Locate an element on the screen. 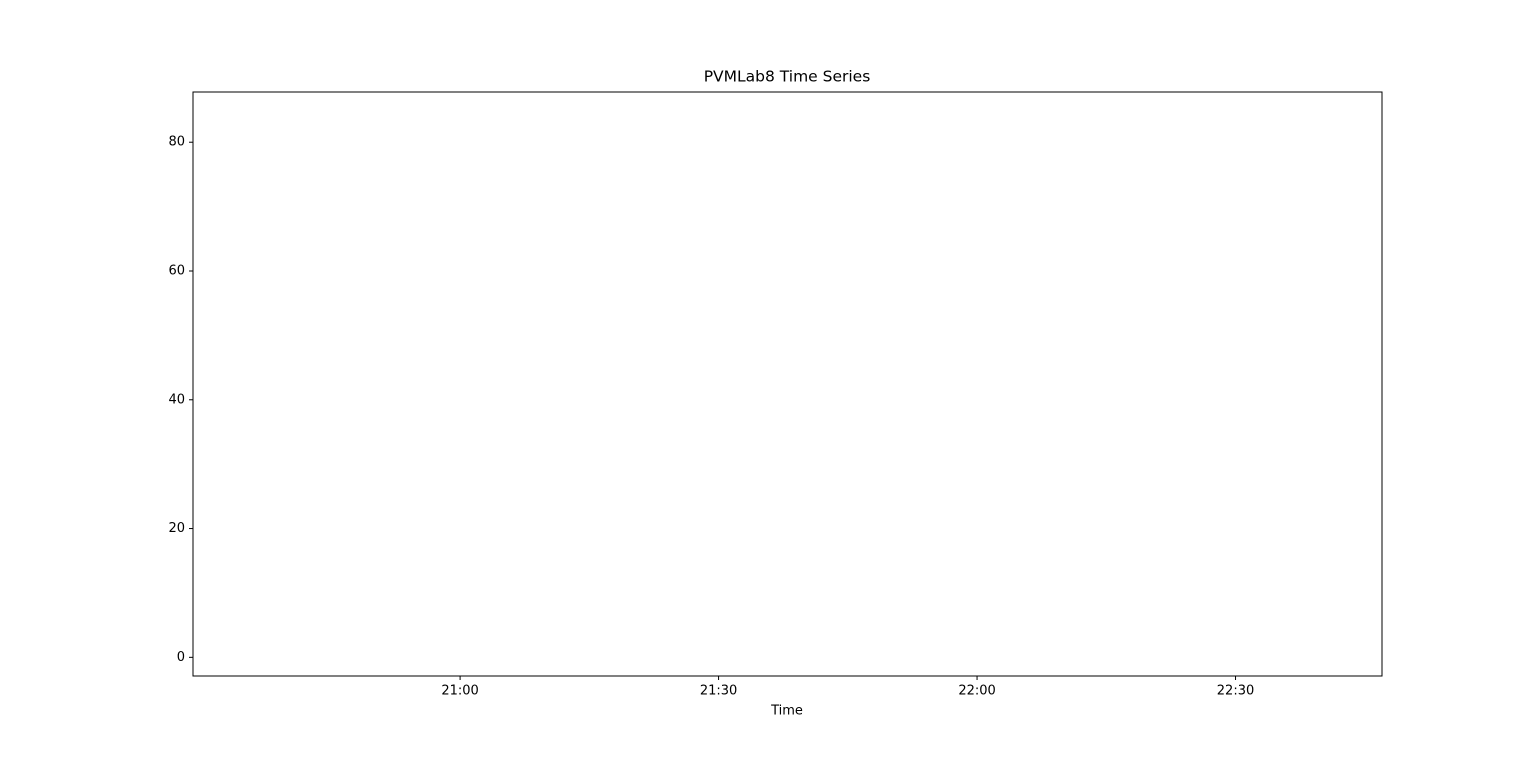 The height and width of the screenshot is (759, 1536). x-axis-label: Time is located at coordinates (786, 711).